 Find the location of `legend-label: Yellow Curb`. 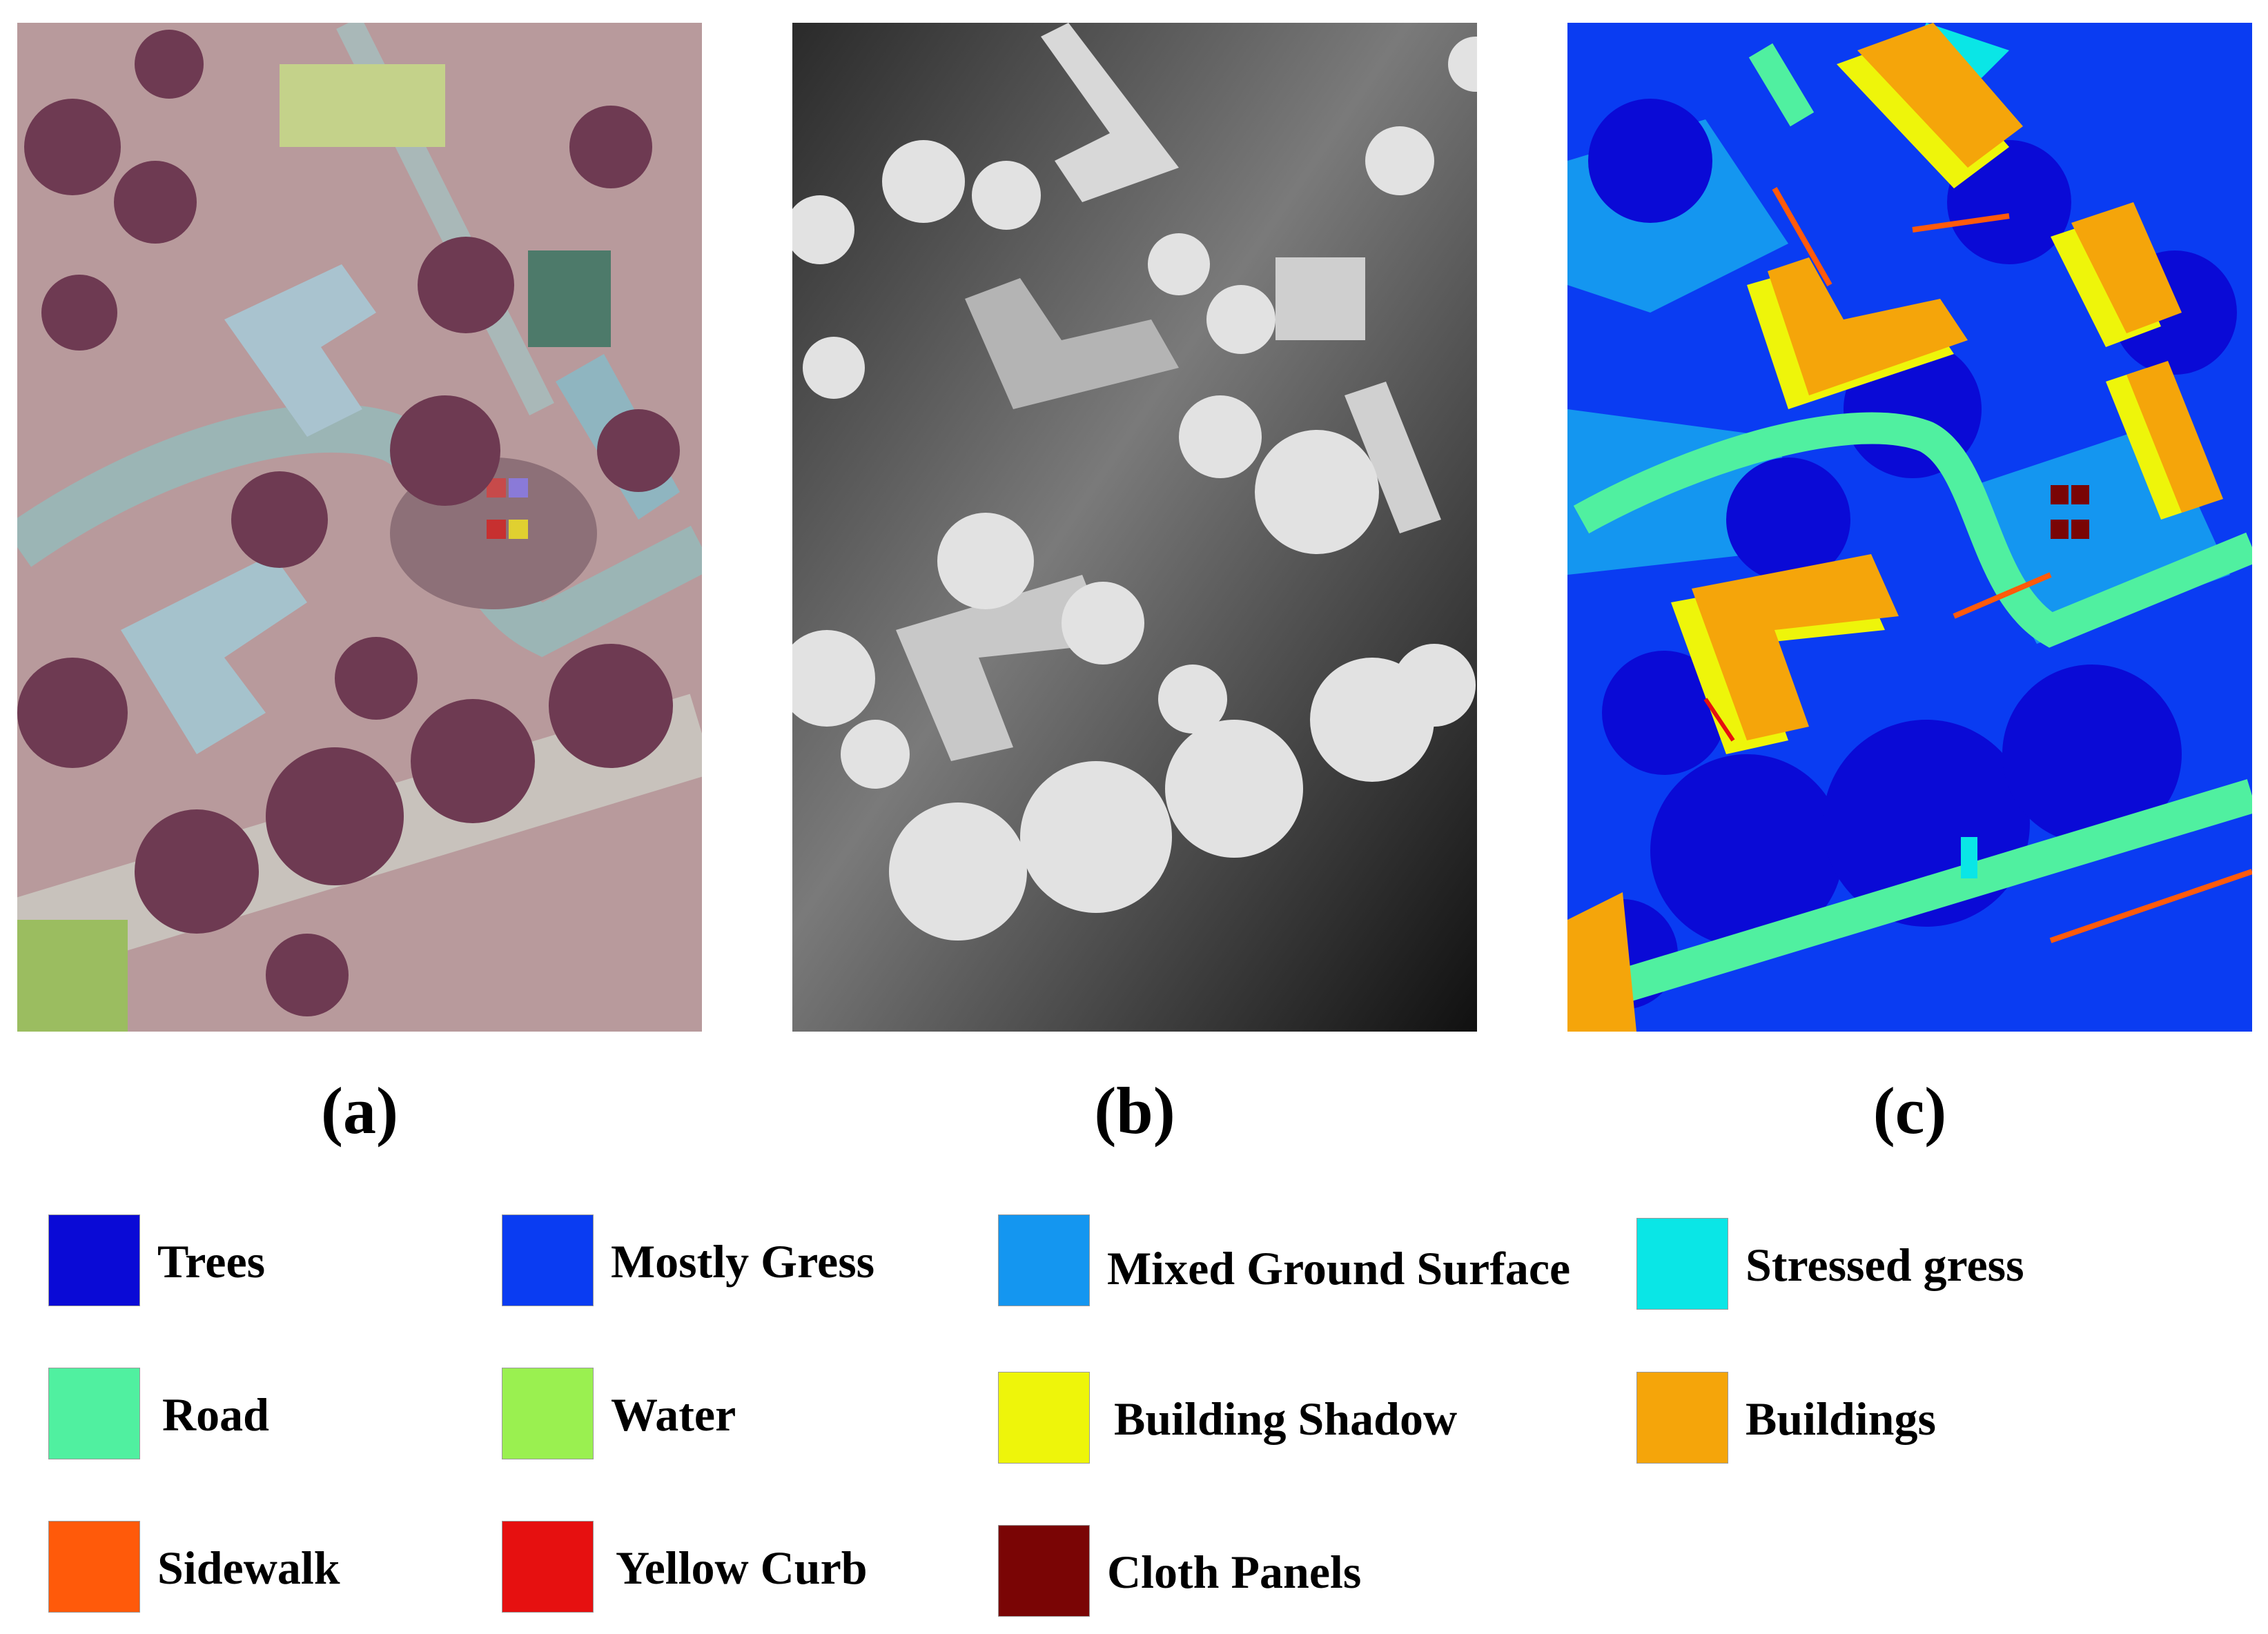

legend-label: Yellow Curb is located at coordinates (742, 1568).